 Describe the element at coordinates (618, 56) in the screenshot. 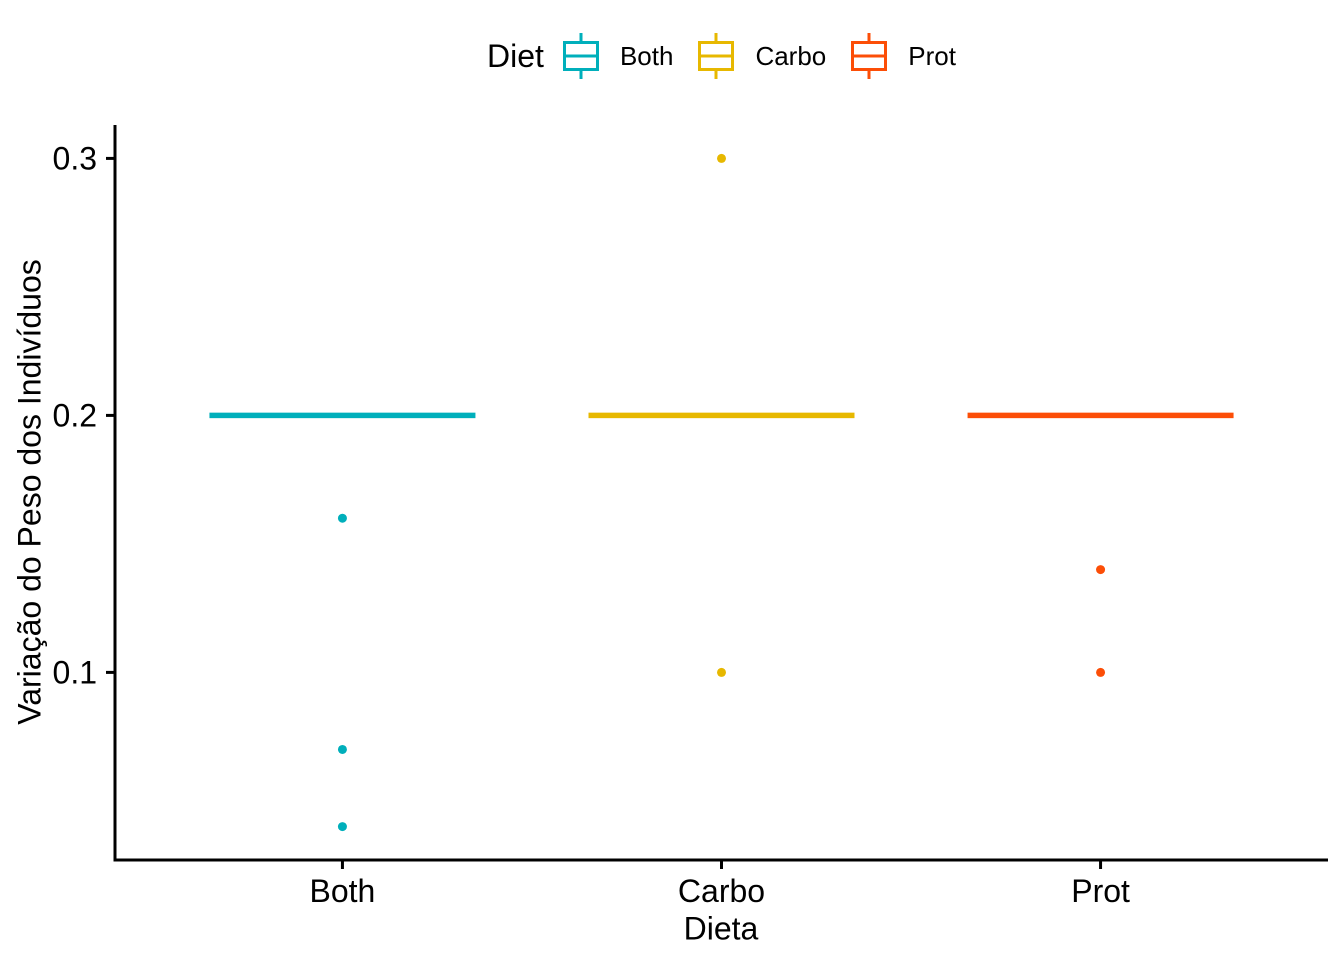

I see `legend-item-both: Both` at that location.